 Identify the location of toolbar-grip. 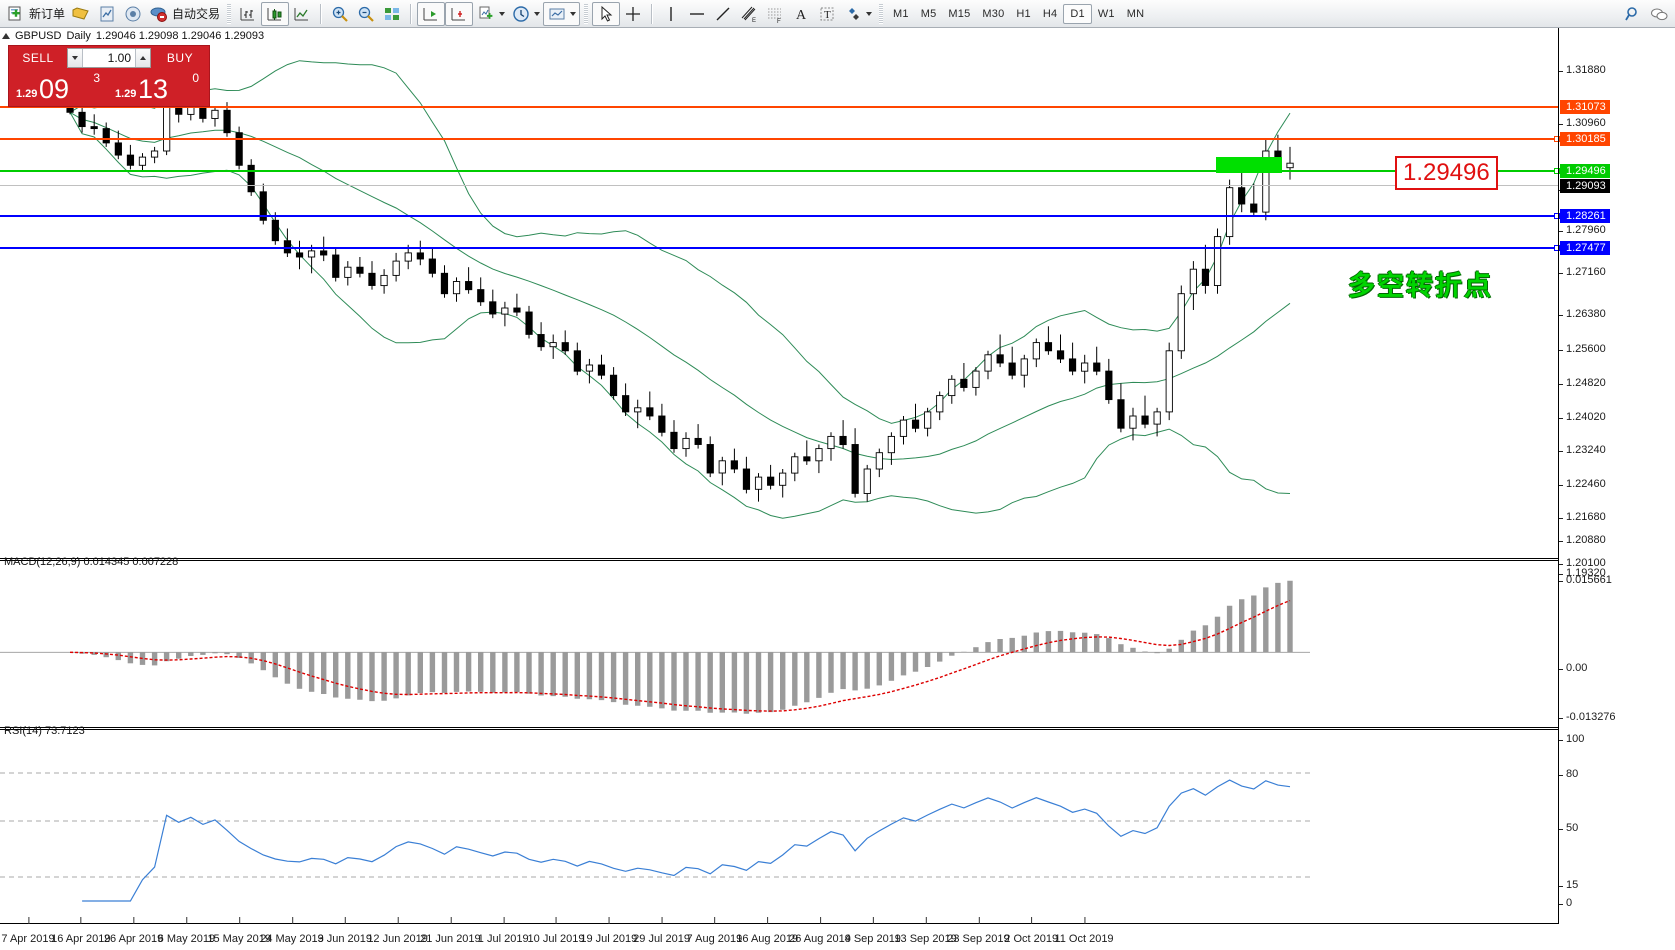
(229, 13).